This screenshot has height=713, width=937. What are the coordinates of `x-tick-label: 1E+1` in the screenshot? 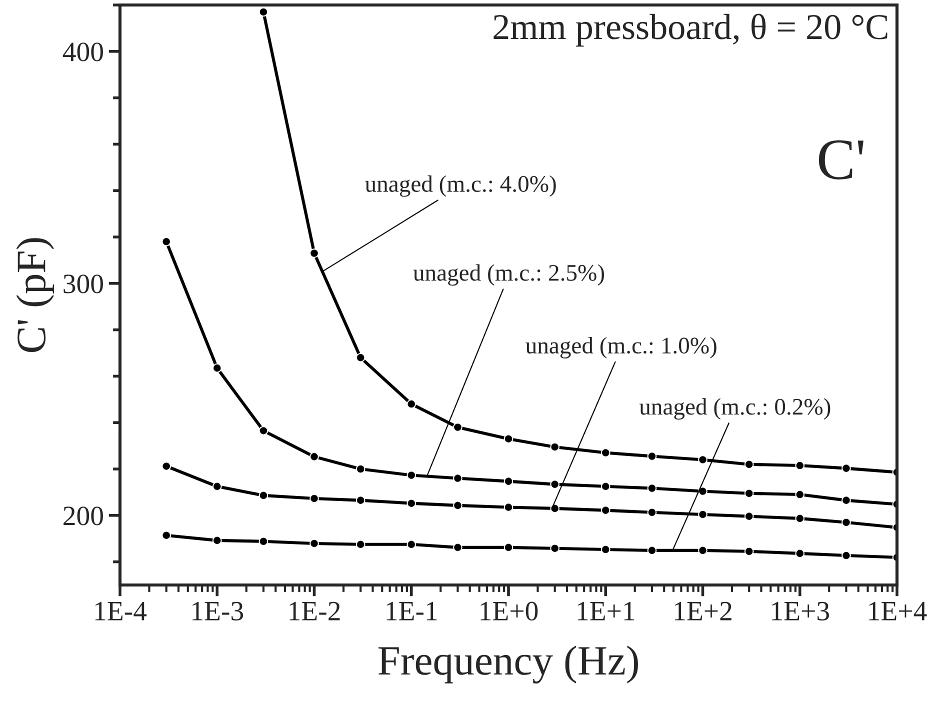 It's located at (606, 611).